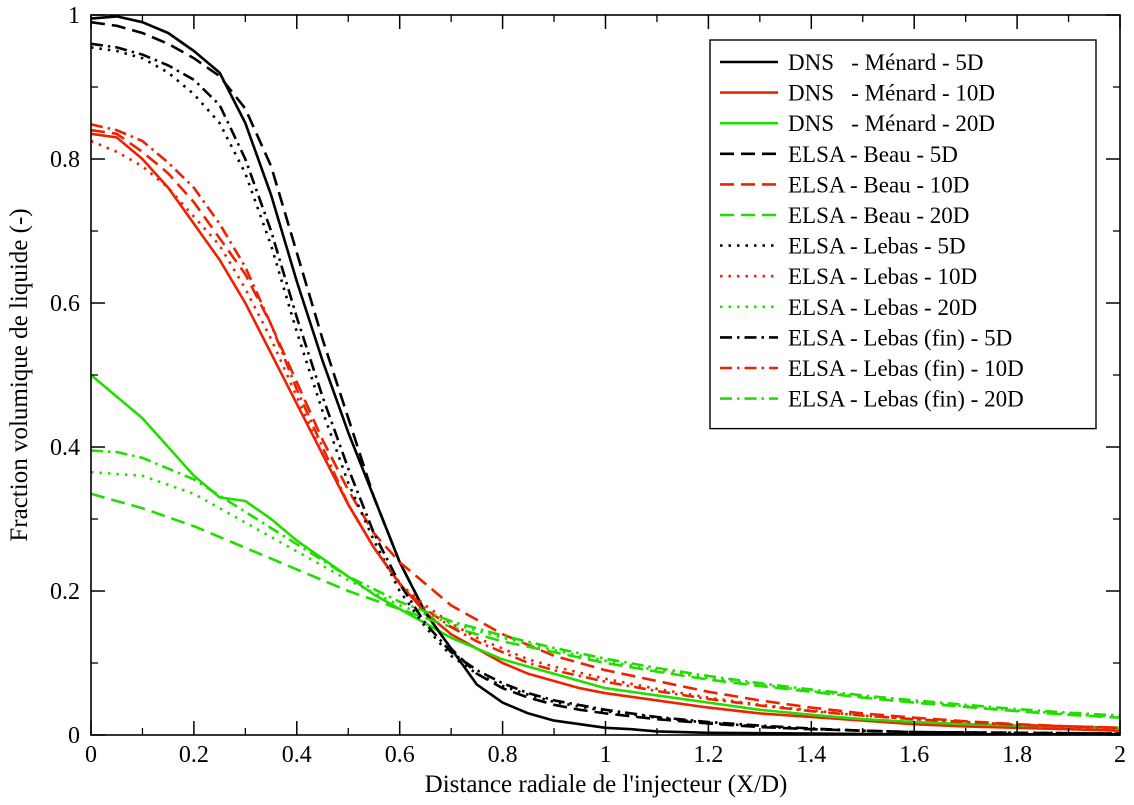 The width and height of the screenshot is (1134, 805). I want to click on y-tick-label: 0, so click(74, 736).